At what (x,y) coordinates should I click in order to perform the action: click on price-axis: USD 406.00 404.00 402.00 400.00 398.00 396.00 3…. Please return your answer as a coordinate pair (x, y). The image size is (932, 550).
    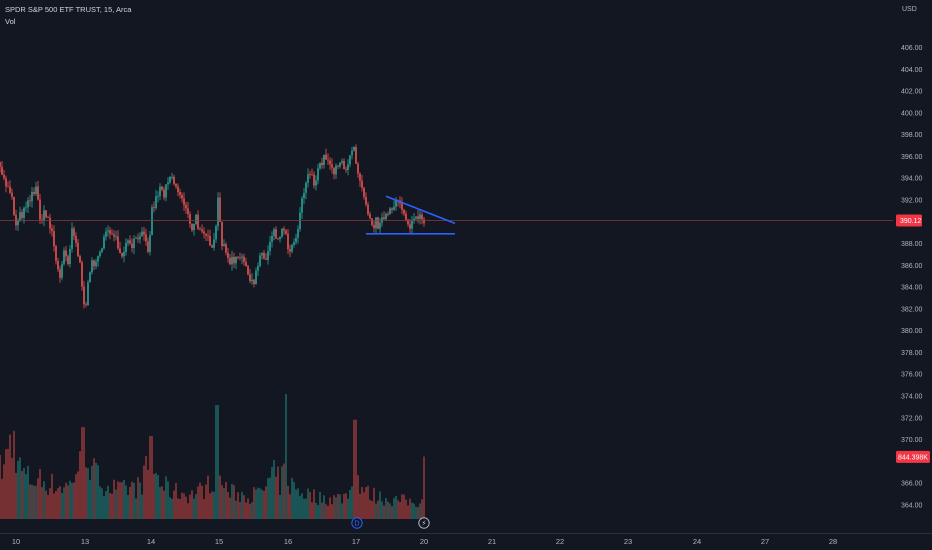
    Looking at the image, I should click on (912, 275).